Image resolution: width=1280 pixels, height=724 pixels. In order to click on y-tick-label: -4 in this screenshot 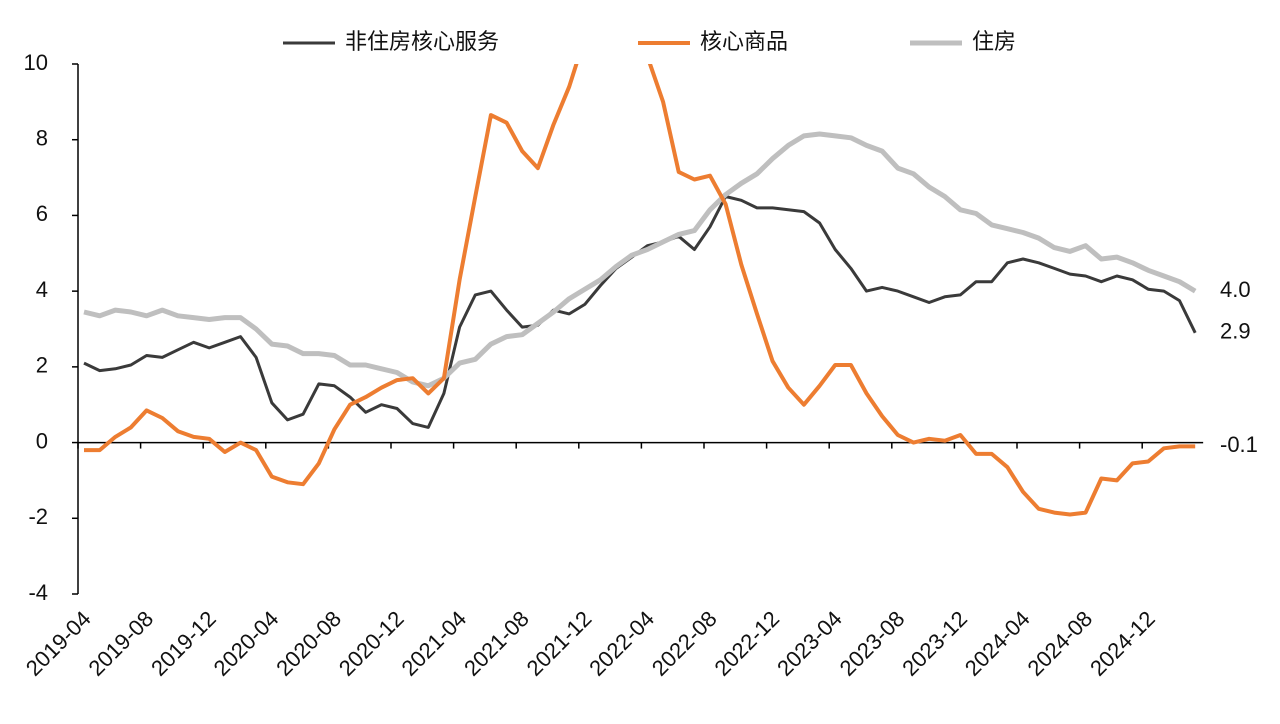, I will do `click(38, 592)`.